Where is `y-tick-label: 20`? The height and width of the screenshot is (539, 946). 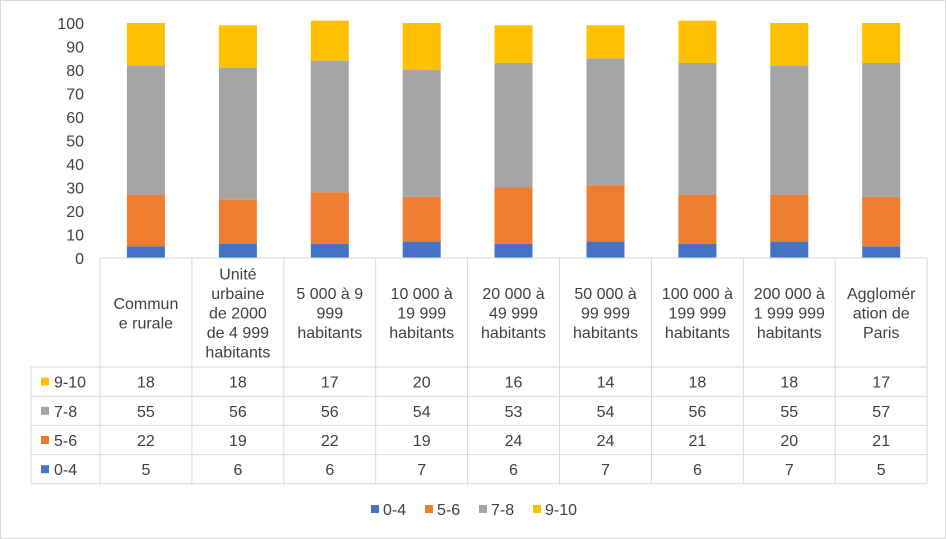
y-tick-label: 20 is located at coordinates (75, 212).